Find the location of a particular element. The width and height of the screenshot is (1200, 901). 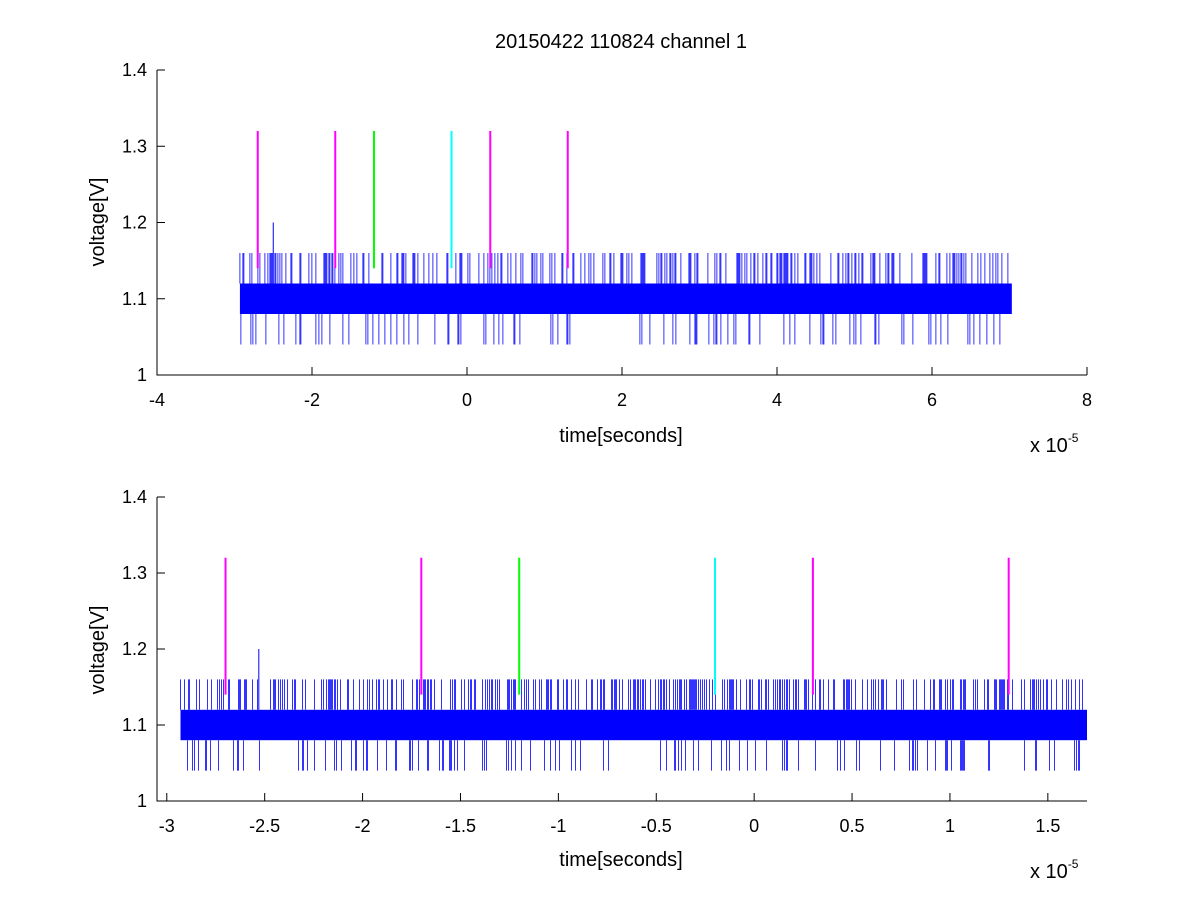

x-tick-label: 1.5 is located at coordinates (1047, 826).